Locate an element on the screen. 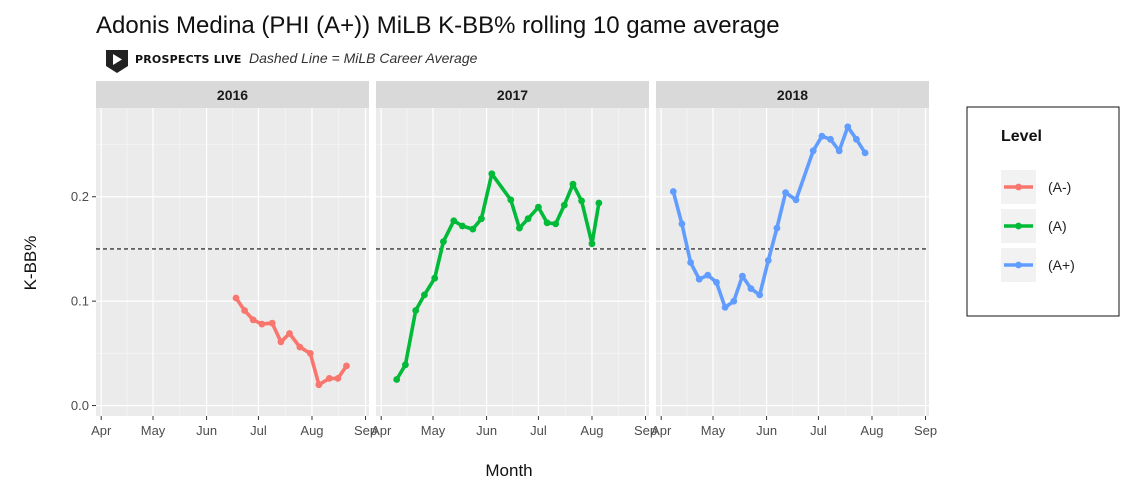 The image size is (1148, 503). brand-logo: PROSPECTS LIVE is located at coordinates (174, 61).